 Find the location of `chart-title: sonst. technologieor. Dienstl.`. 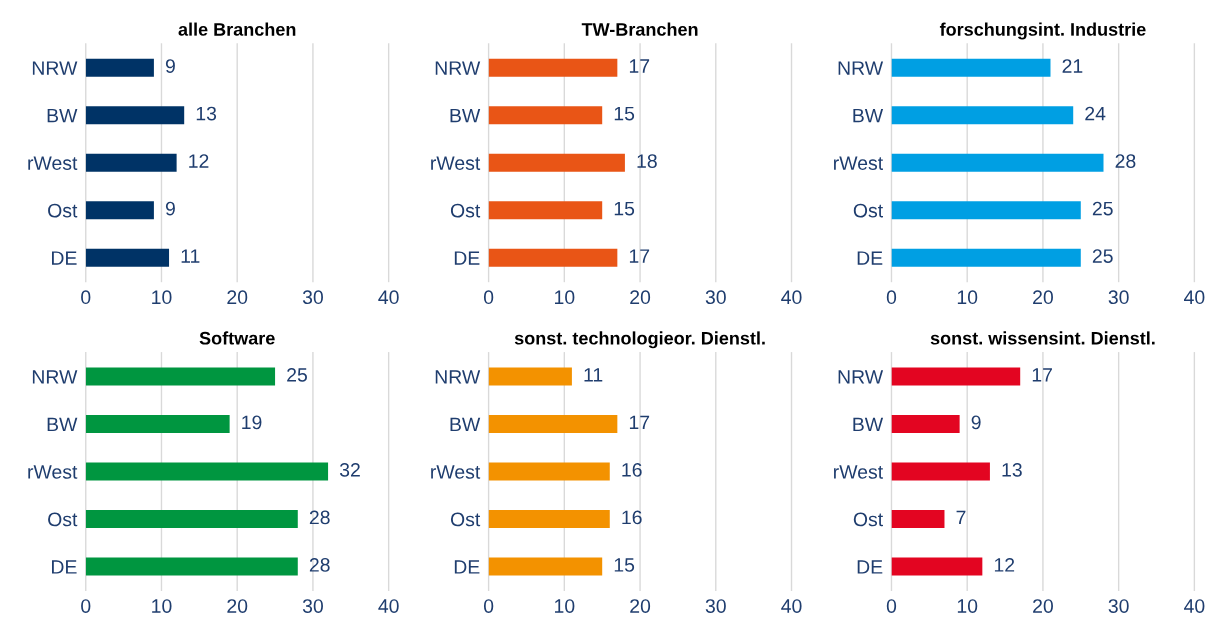

chart-title: sonst. technologieor. Dienstl. is located at coordinates (639, 340).